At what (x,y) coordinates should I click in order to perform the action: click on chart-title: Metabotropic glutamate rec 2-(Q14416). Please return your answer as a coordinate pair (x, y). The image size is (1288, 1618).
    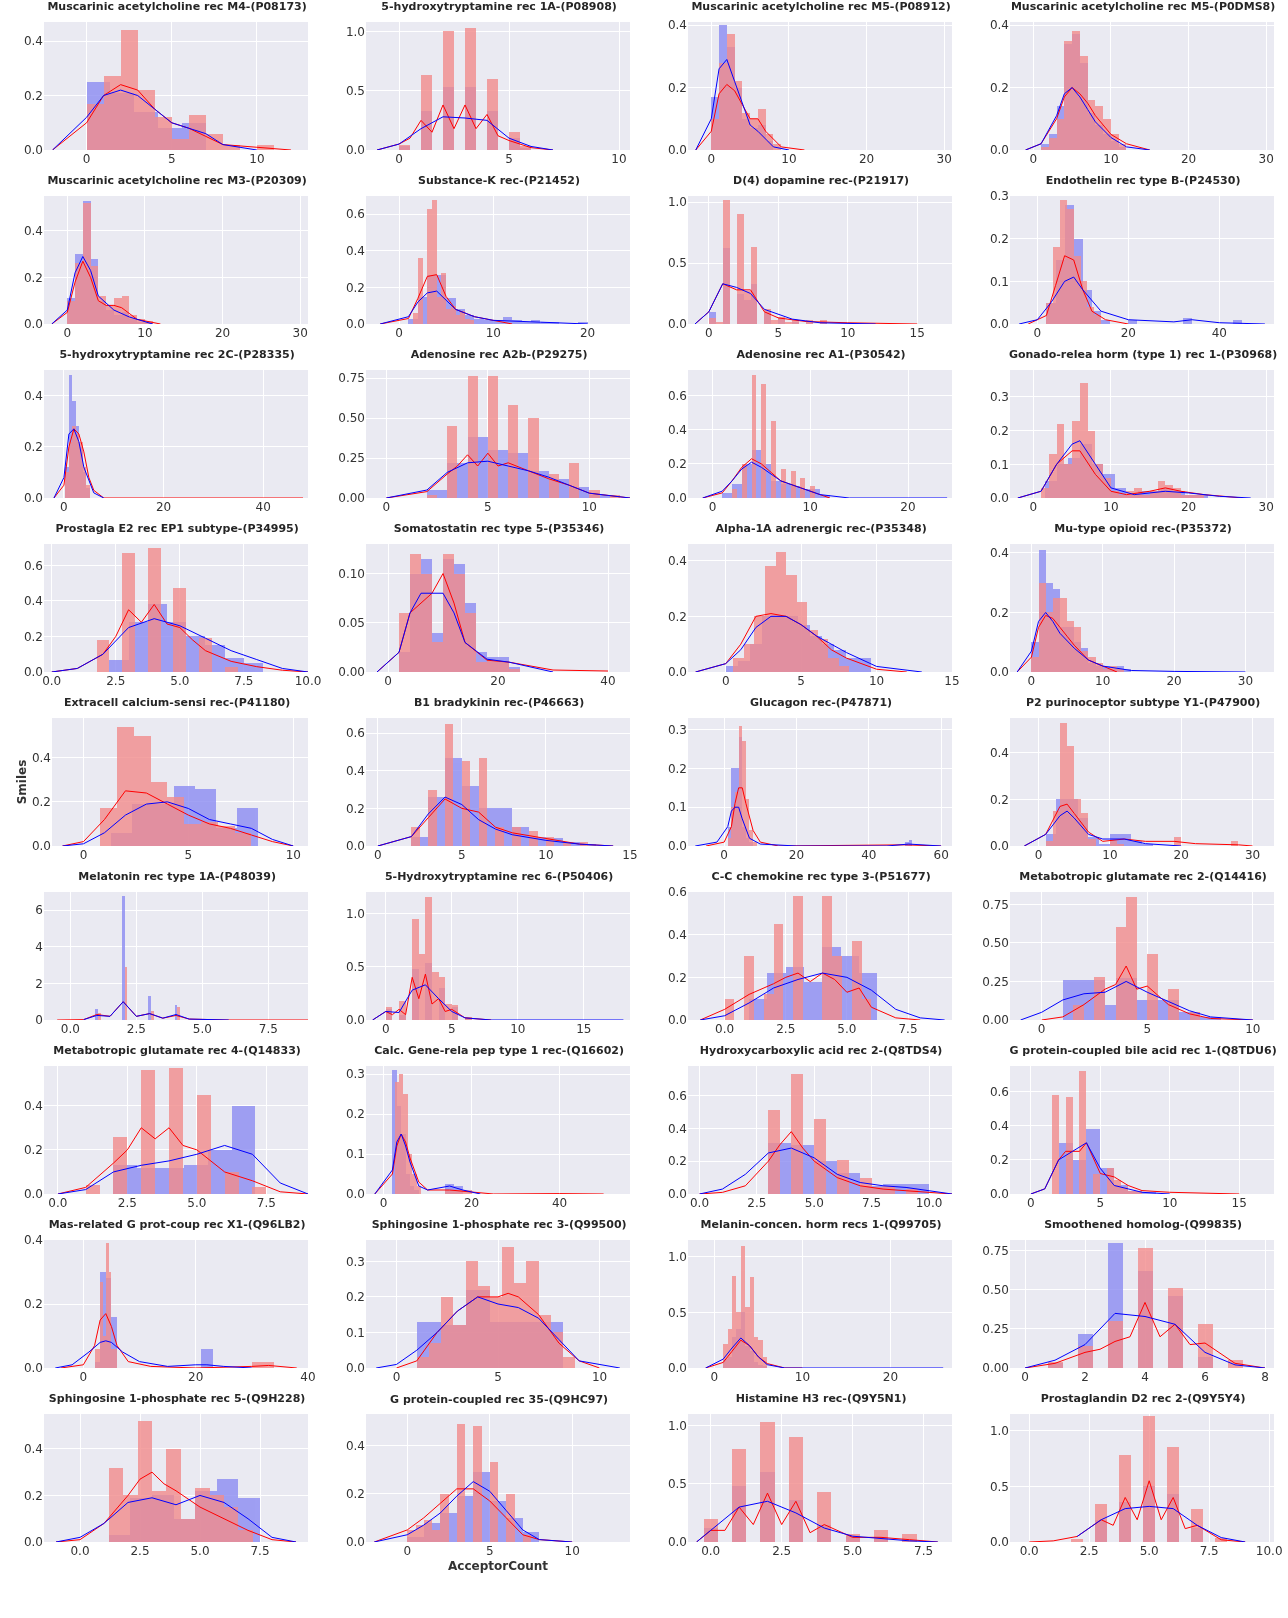
    Looking at the image, I should click on (1143, 877).